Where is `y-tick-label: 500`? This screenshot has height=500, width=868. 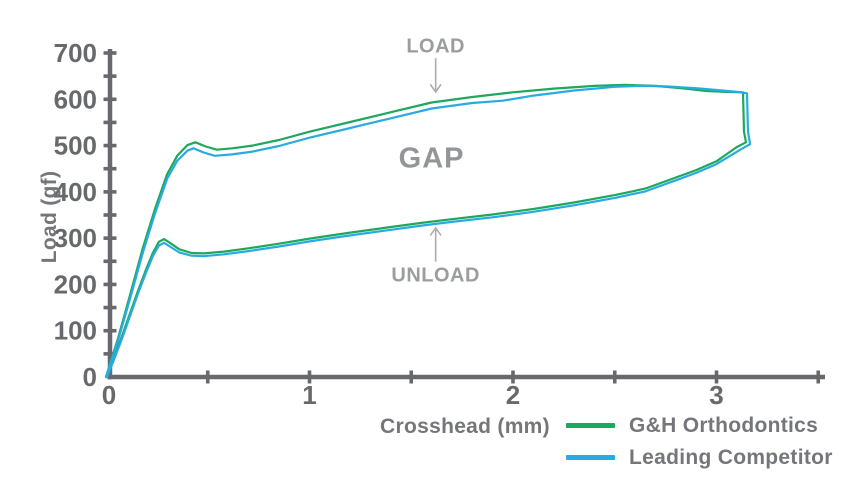
y-tick-label: 500 is located at coordinates (75, 146).